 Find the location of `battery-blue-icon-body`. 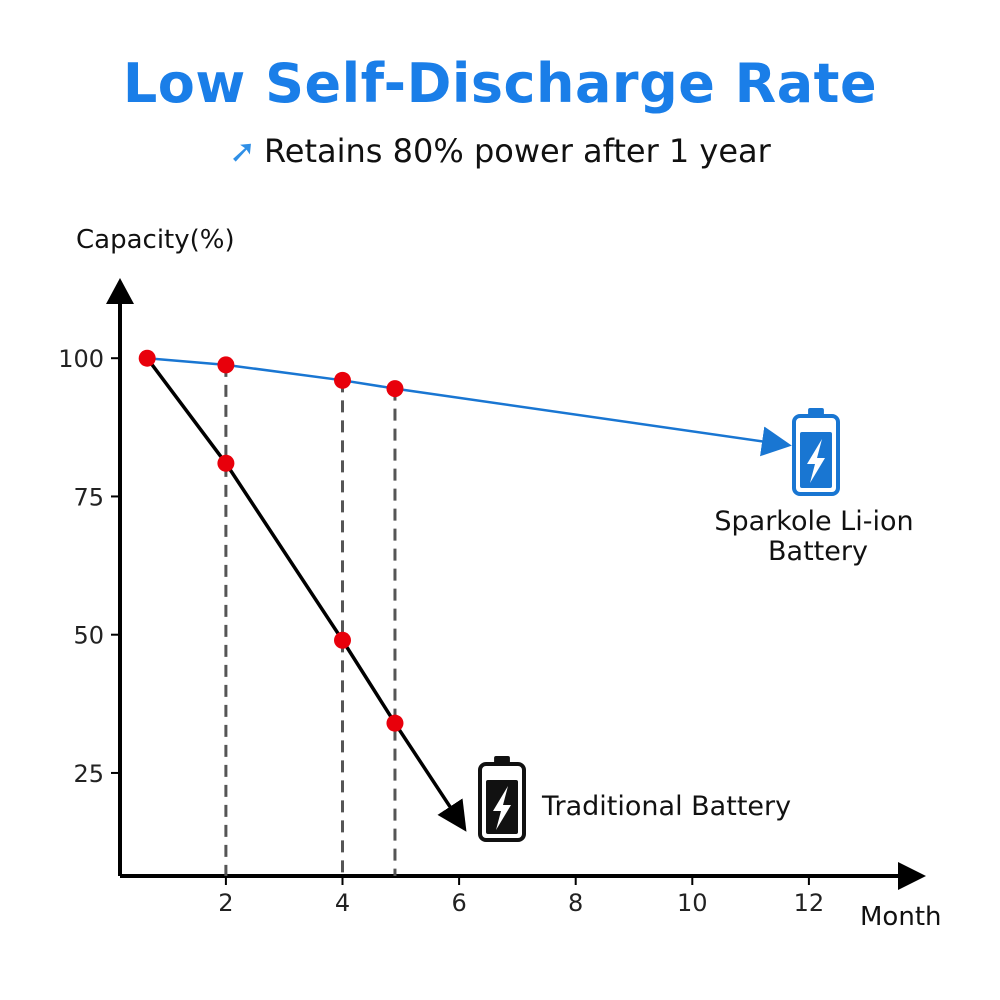

battery-blue-icon-body is located at coordinates (816, 455).